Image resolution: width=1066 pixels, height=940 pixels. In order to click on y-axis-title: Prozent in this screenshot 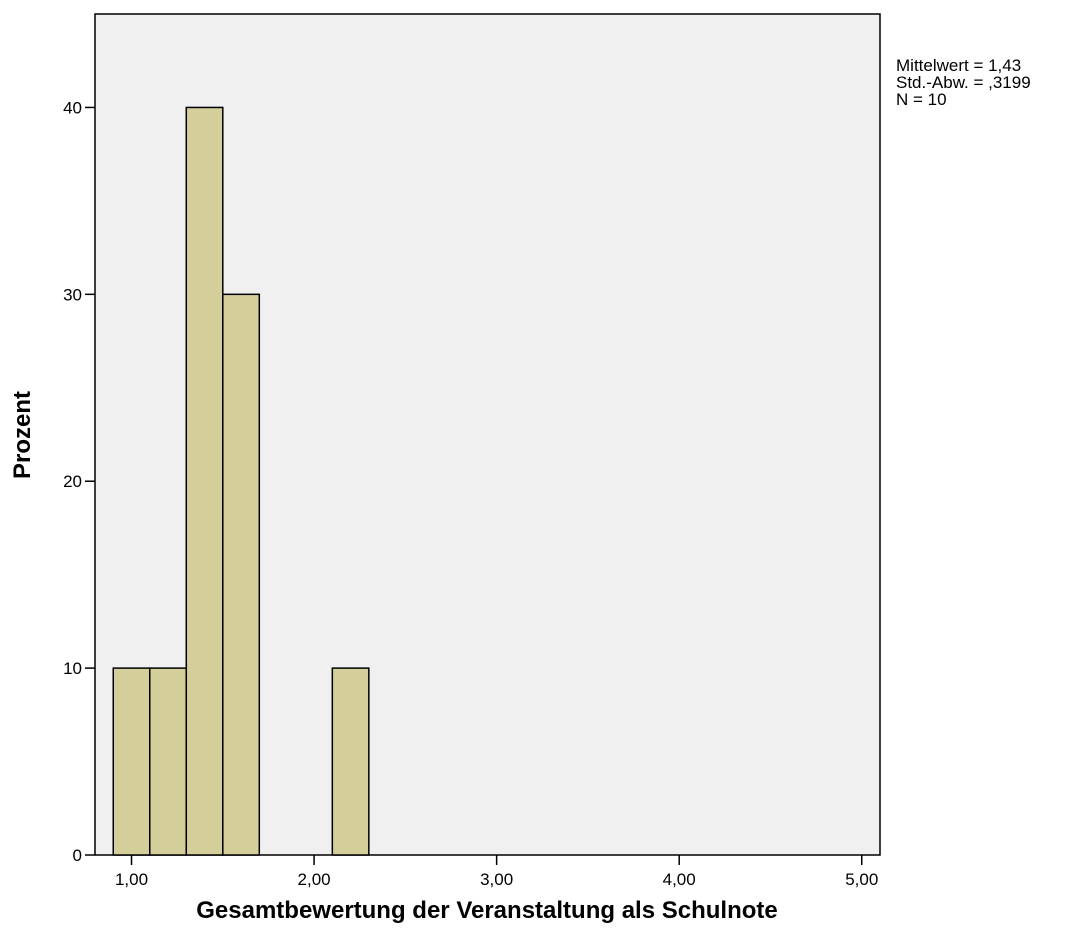, I will do `click(22, 435)`.